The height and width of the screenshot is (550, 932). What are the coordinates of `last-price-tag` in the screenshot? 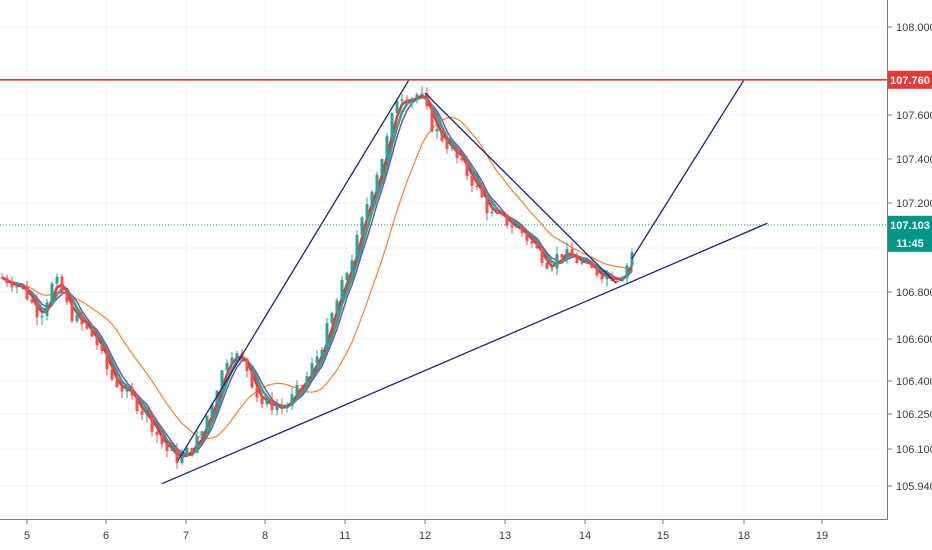 It's located at (910, 233).